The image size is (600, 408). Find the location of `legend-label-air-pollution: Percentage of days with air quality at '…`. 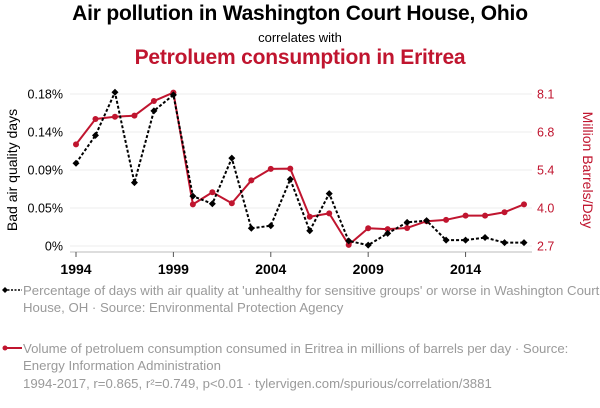

legend-label-air-pollution: Percentage of days with air quality at '… is located at coordinates (311, 299).